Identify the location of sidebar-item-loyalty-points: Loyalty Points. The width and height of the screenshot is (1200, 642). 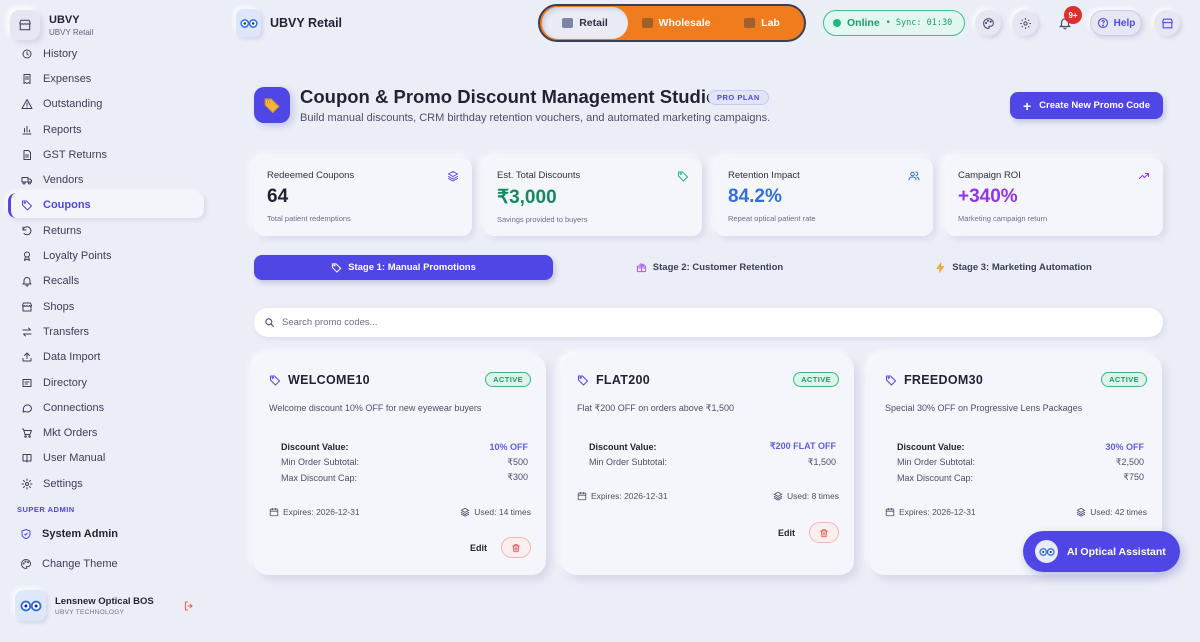
(106, 255).